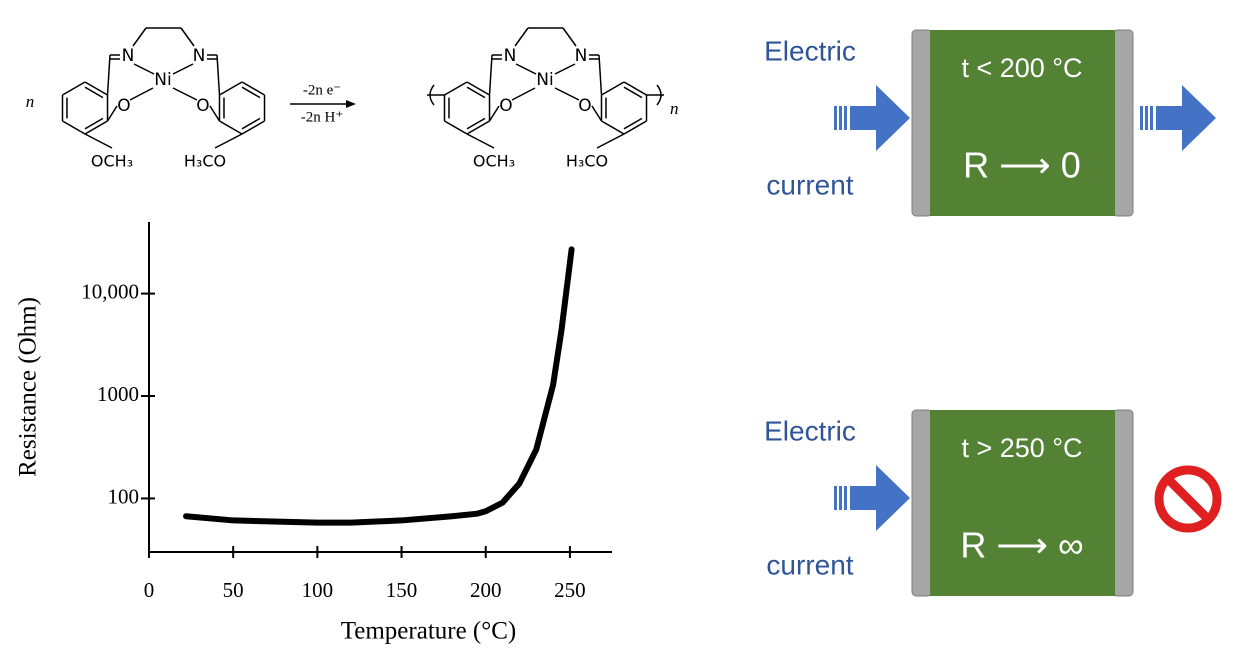  I want to click on resistance: R ⟶ ∞, so click(1021, 545).